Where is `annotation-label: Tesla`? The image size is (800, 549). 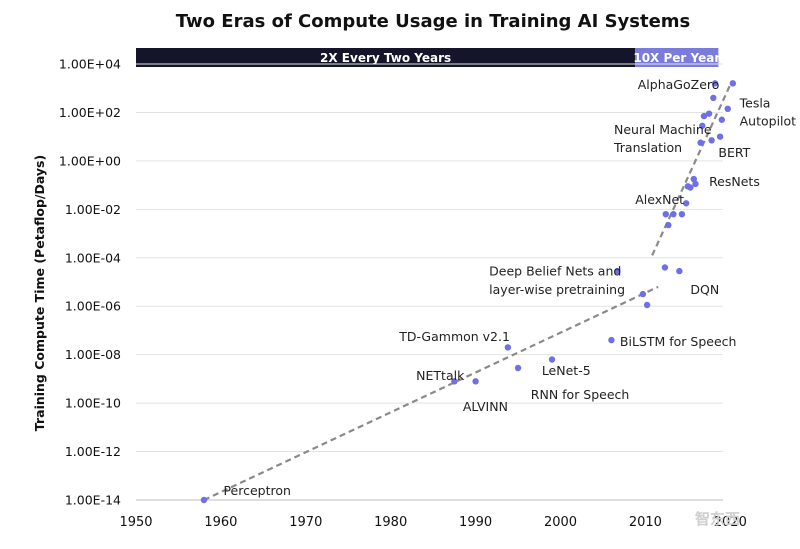
annotation-label: Tesla is located at coordinates (755, 102).